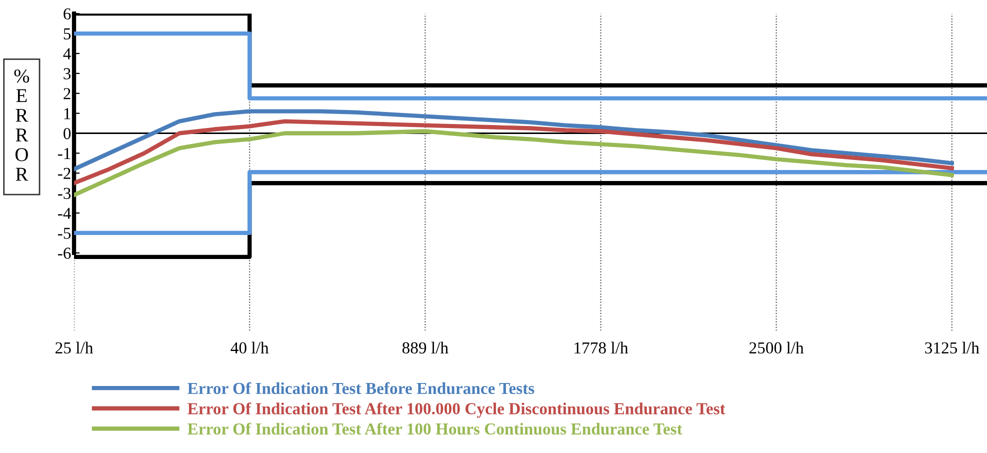 The height and width of the screenshot is (453, 987). What do you see at coordinates (64, 153) in the screenshot?
I see `y-tick-label: -1` at bounding box center [64, 153].